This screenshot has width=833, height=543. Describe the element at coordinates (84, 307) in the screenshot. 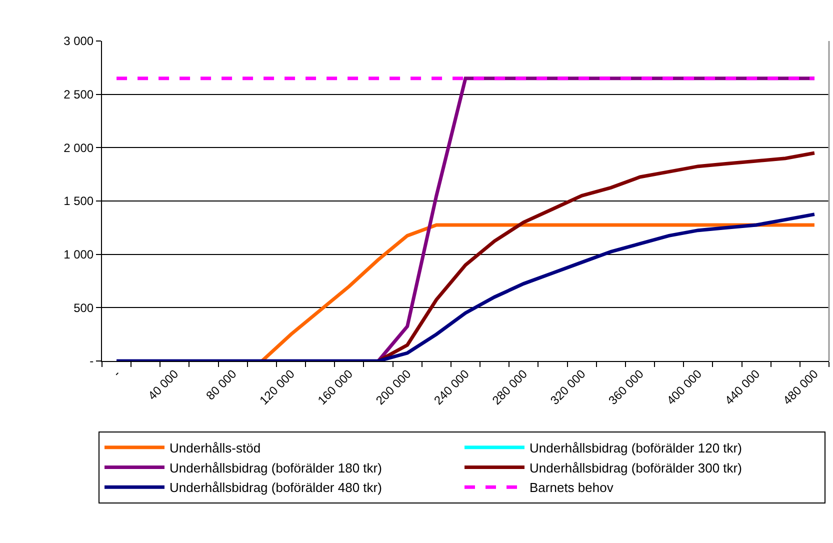

I see `y-tick-label: 500` at that location.